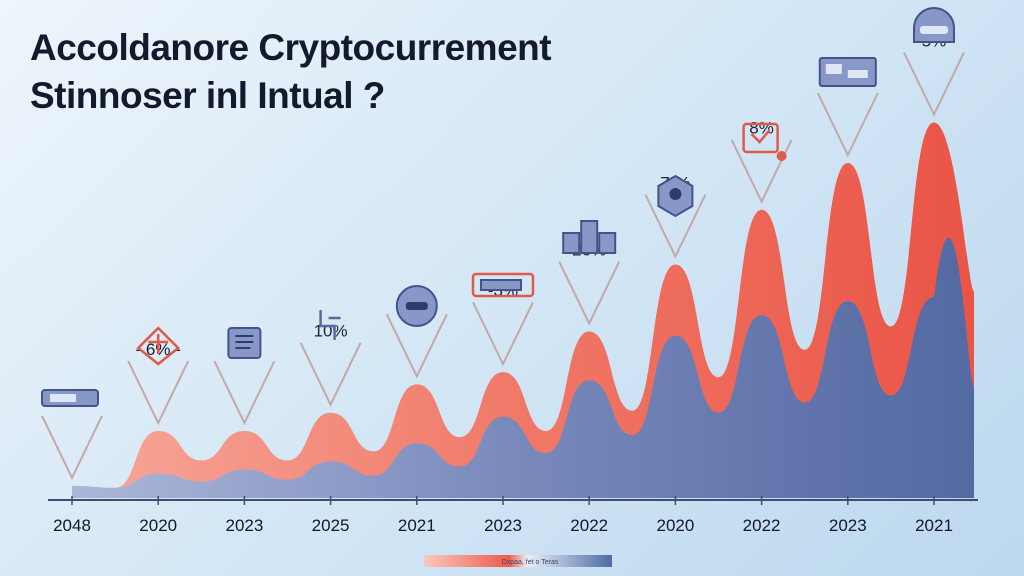 The image size is (1024, 576). What do you see at coordinates (503, 285) in the screenshot?
I see `hardware-wallet-icon` at bounding box center [503, 285].